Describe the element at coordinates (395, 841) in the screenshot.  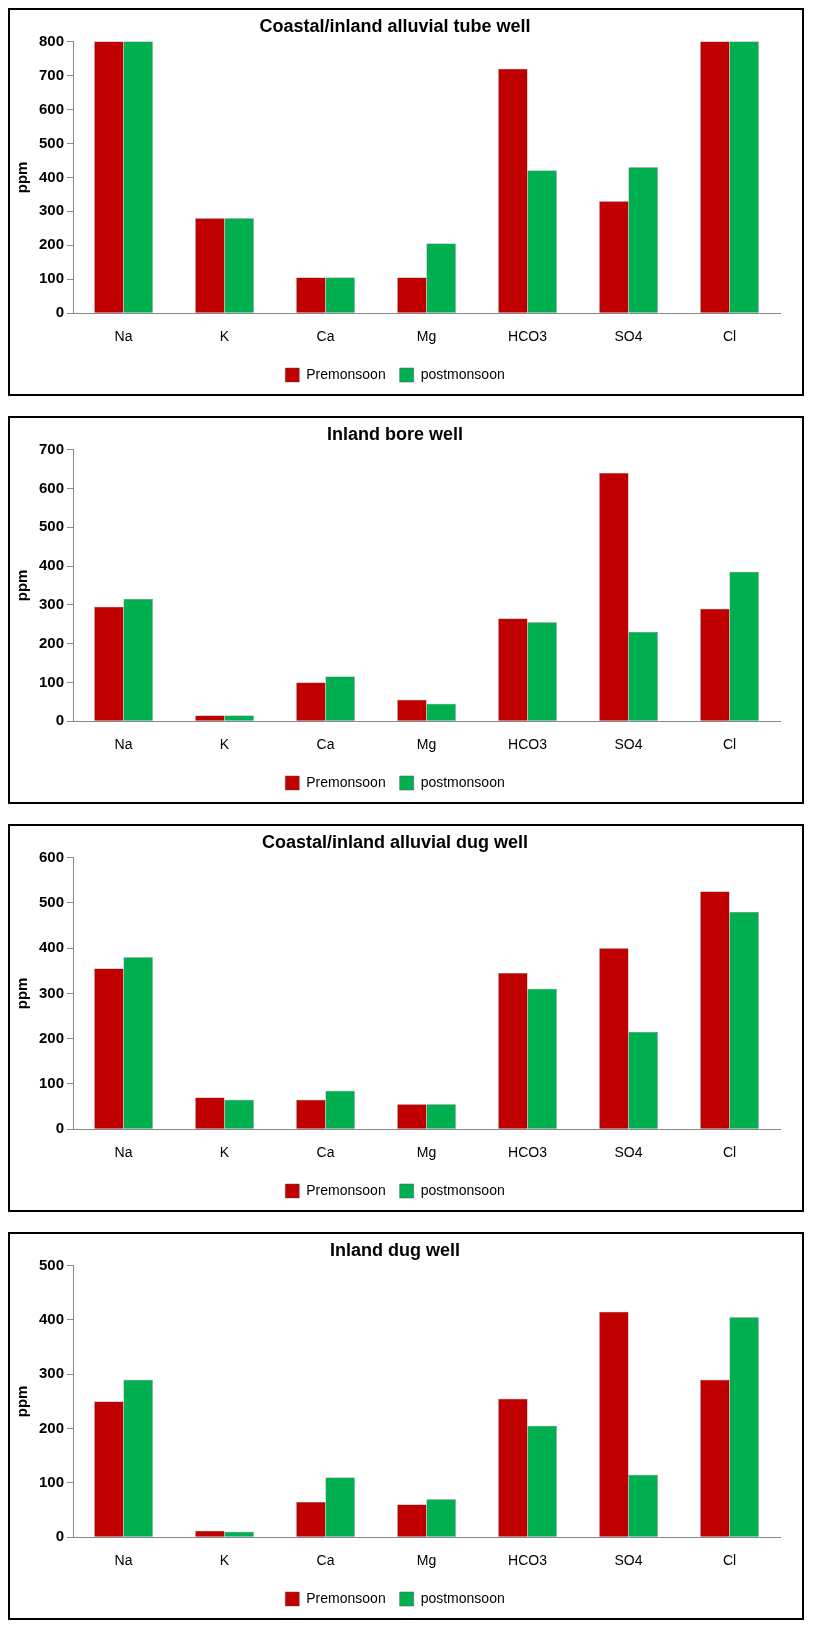
I see `chart-title: Coastal/inland alluvial dug well` at that location.